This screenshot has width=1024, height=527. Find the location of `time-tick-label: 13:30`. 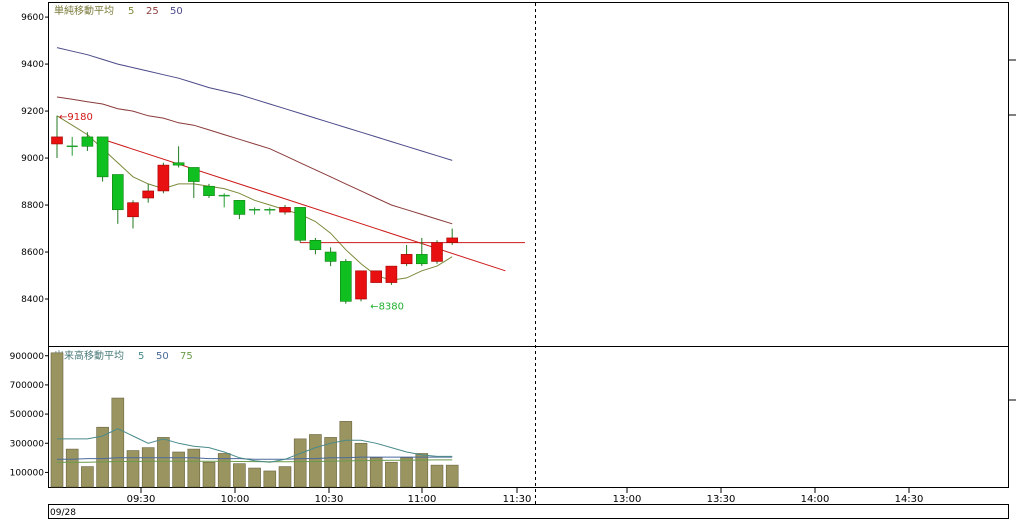

time-tick-label: 13:30 is located at coordinates (721, 499).